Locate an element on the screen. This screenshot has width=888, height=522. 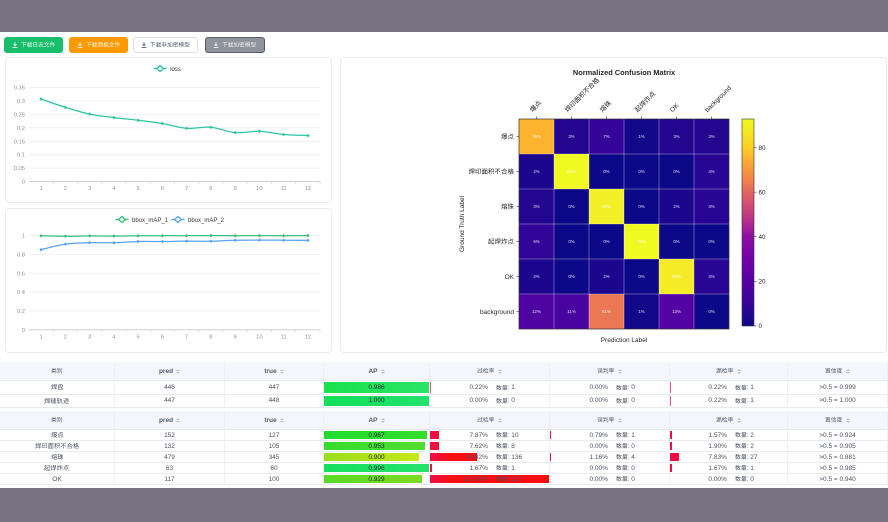
svg-text: 0.4 is located at coordinates (21, 293).